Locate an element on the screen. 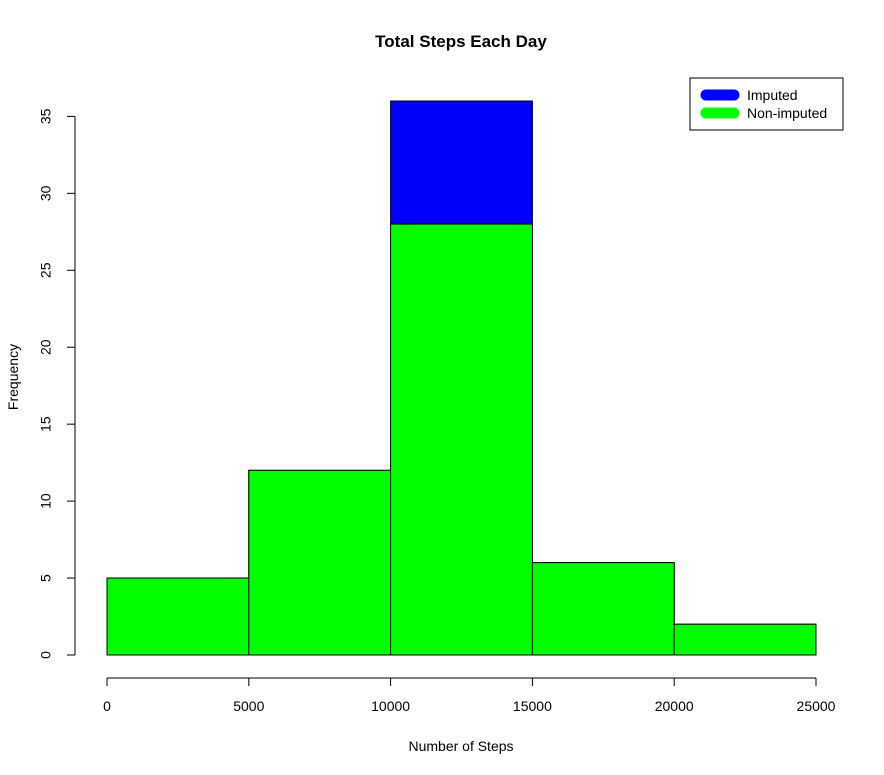  y-tick-label: 15 is located at coordinates (46, 424).